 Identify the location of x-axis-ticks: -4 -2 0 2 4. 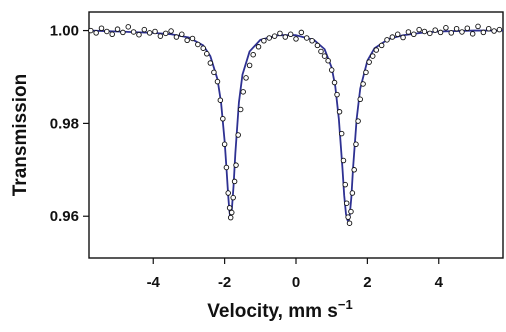
(295, 274).